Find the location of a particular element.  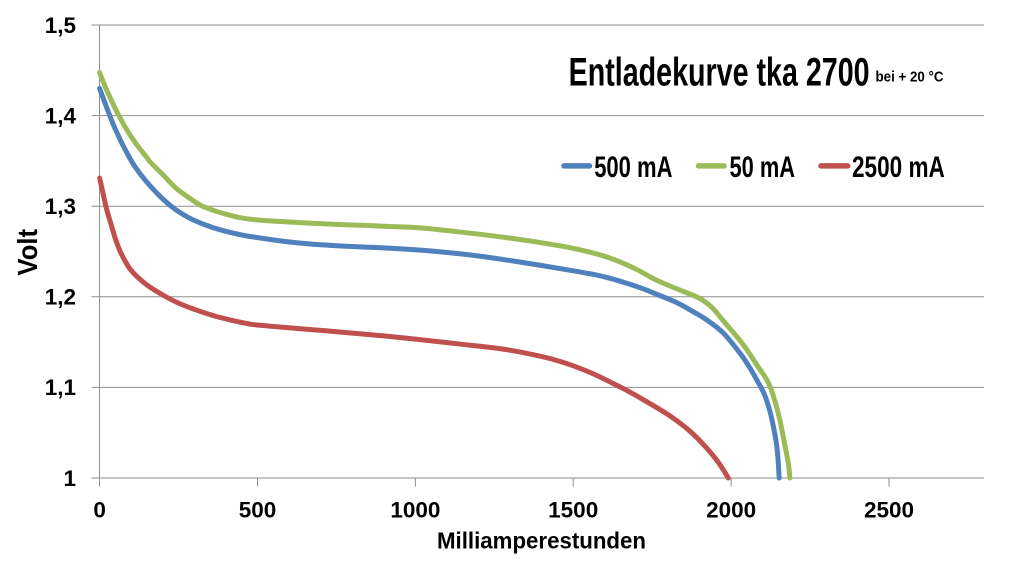

svg-text: Milliamperestunden is located at coordinates (541, 541).